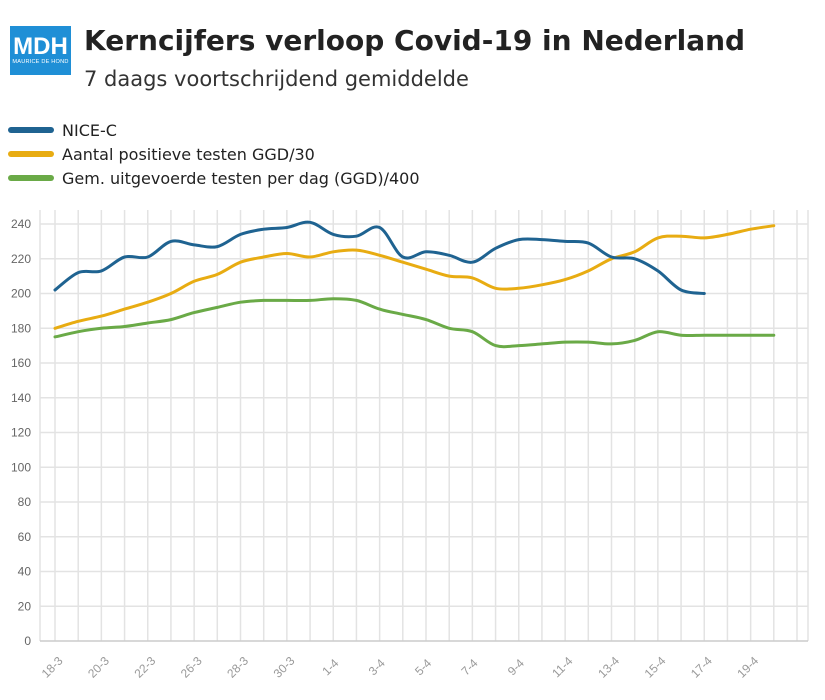  What do you see at coordinates (191, 667) in the screenshot?
I see `x-tick-label: 26-3` at bounding box center [191, 667].